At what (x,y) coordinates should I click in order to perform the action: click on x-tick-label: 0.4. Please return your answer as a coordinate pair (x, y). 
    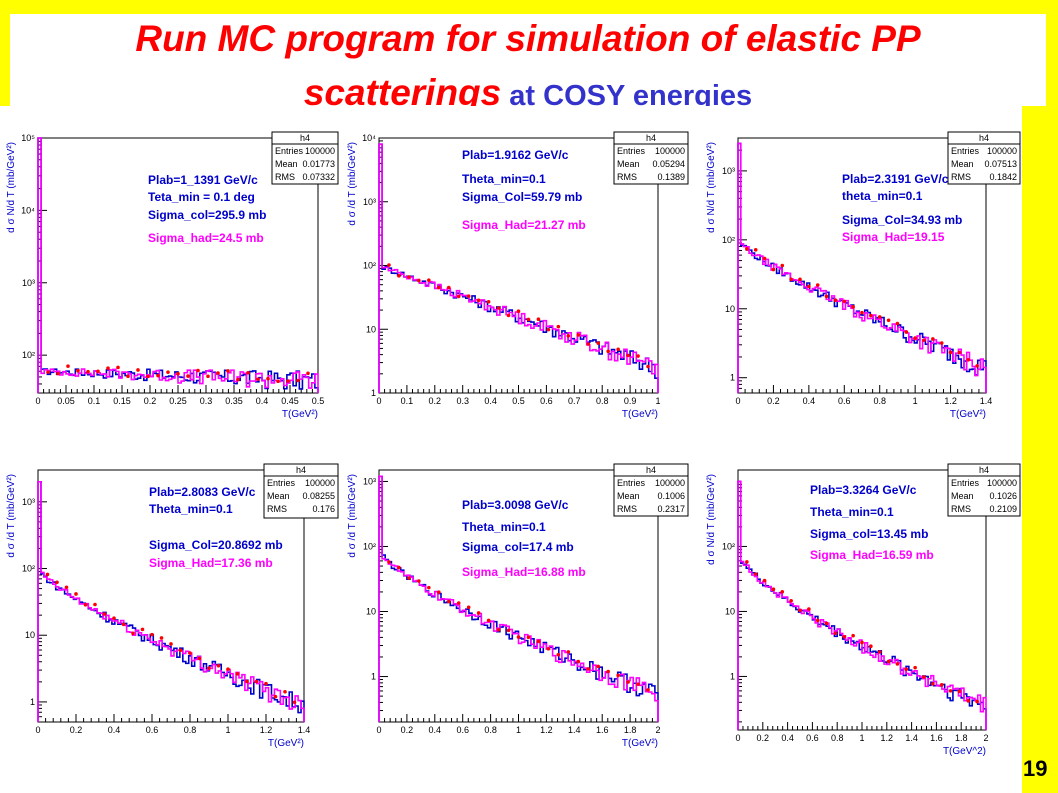
    Looking at the image, I should click on (114, 730).